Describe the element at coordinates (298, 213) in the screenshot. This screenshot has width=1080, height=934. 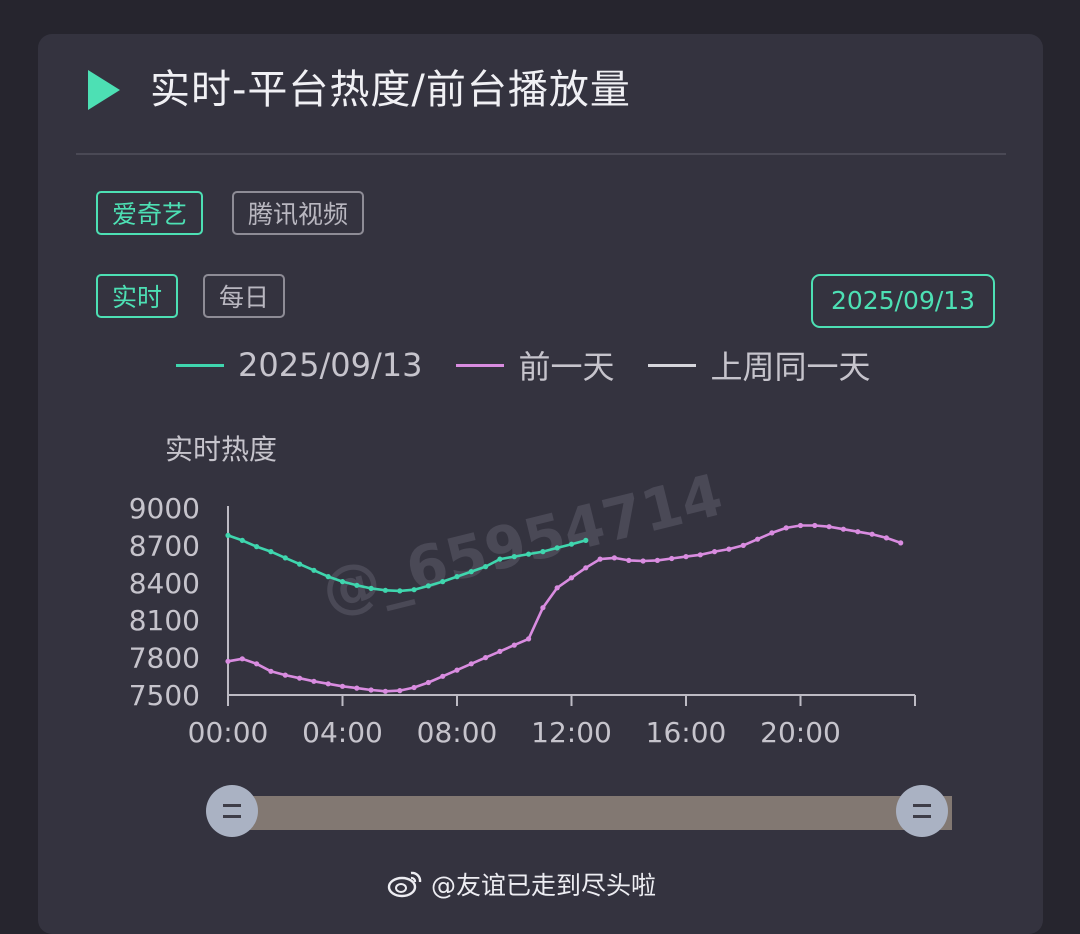
I see `tab-tencent-video: 腾讯视频` at that location.